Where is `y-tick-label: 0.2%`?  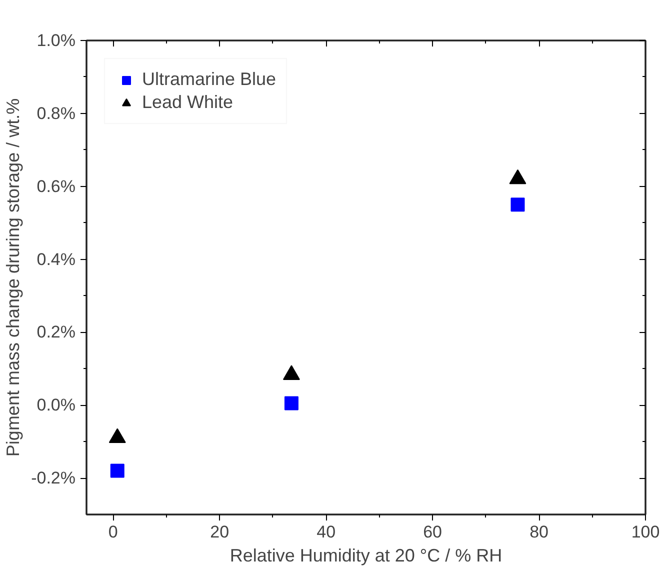
y-tick-label: 0.2% is located at coordinates (56, 332).